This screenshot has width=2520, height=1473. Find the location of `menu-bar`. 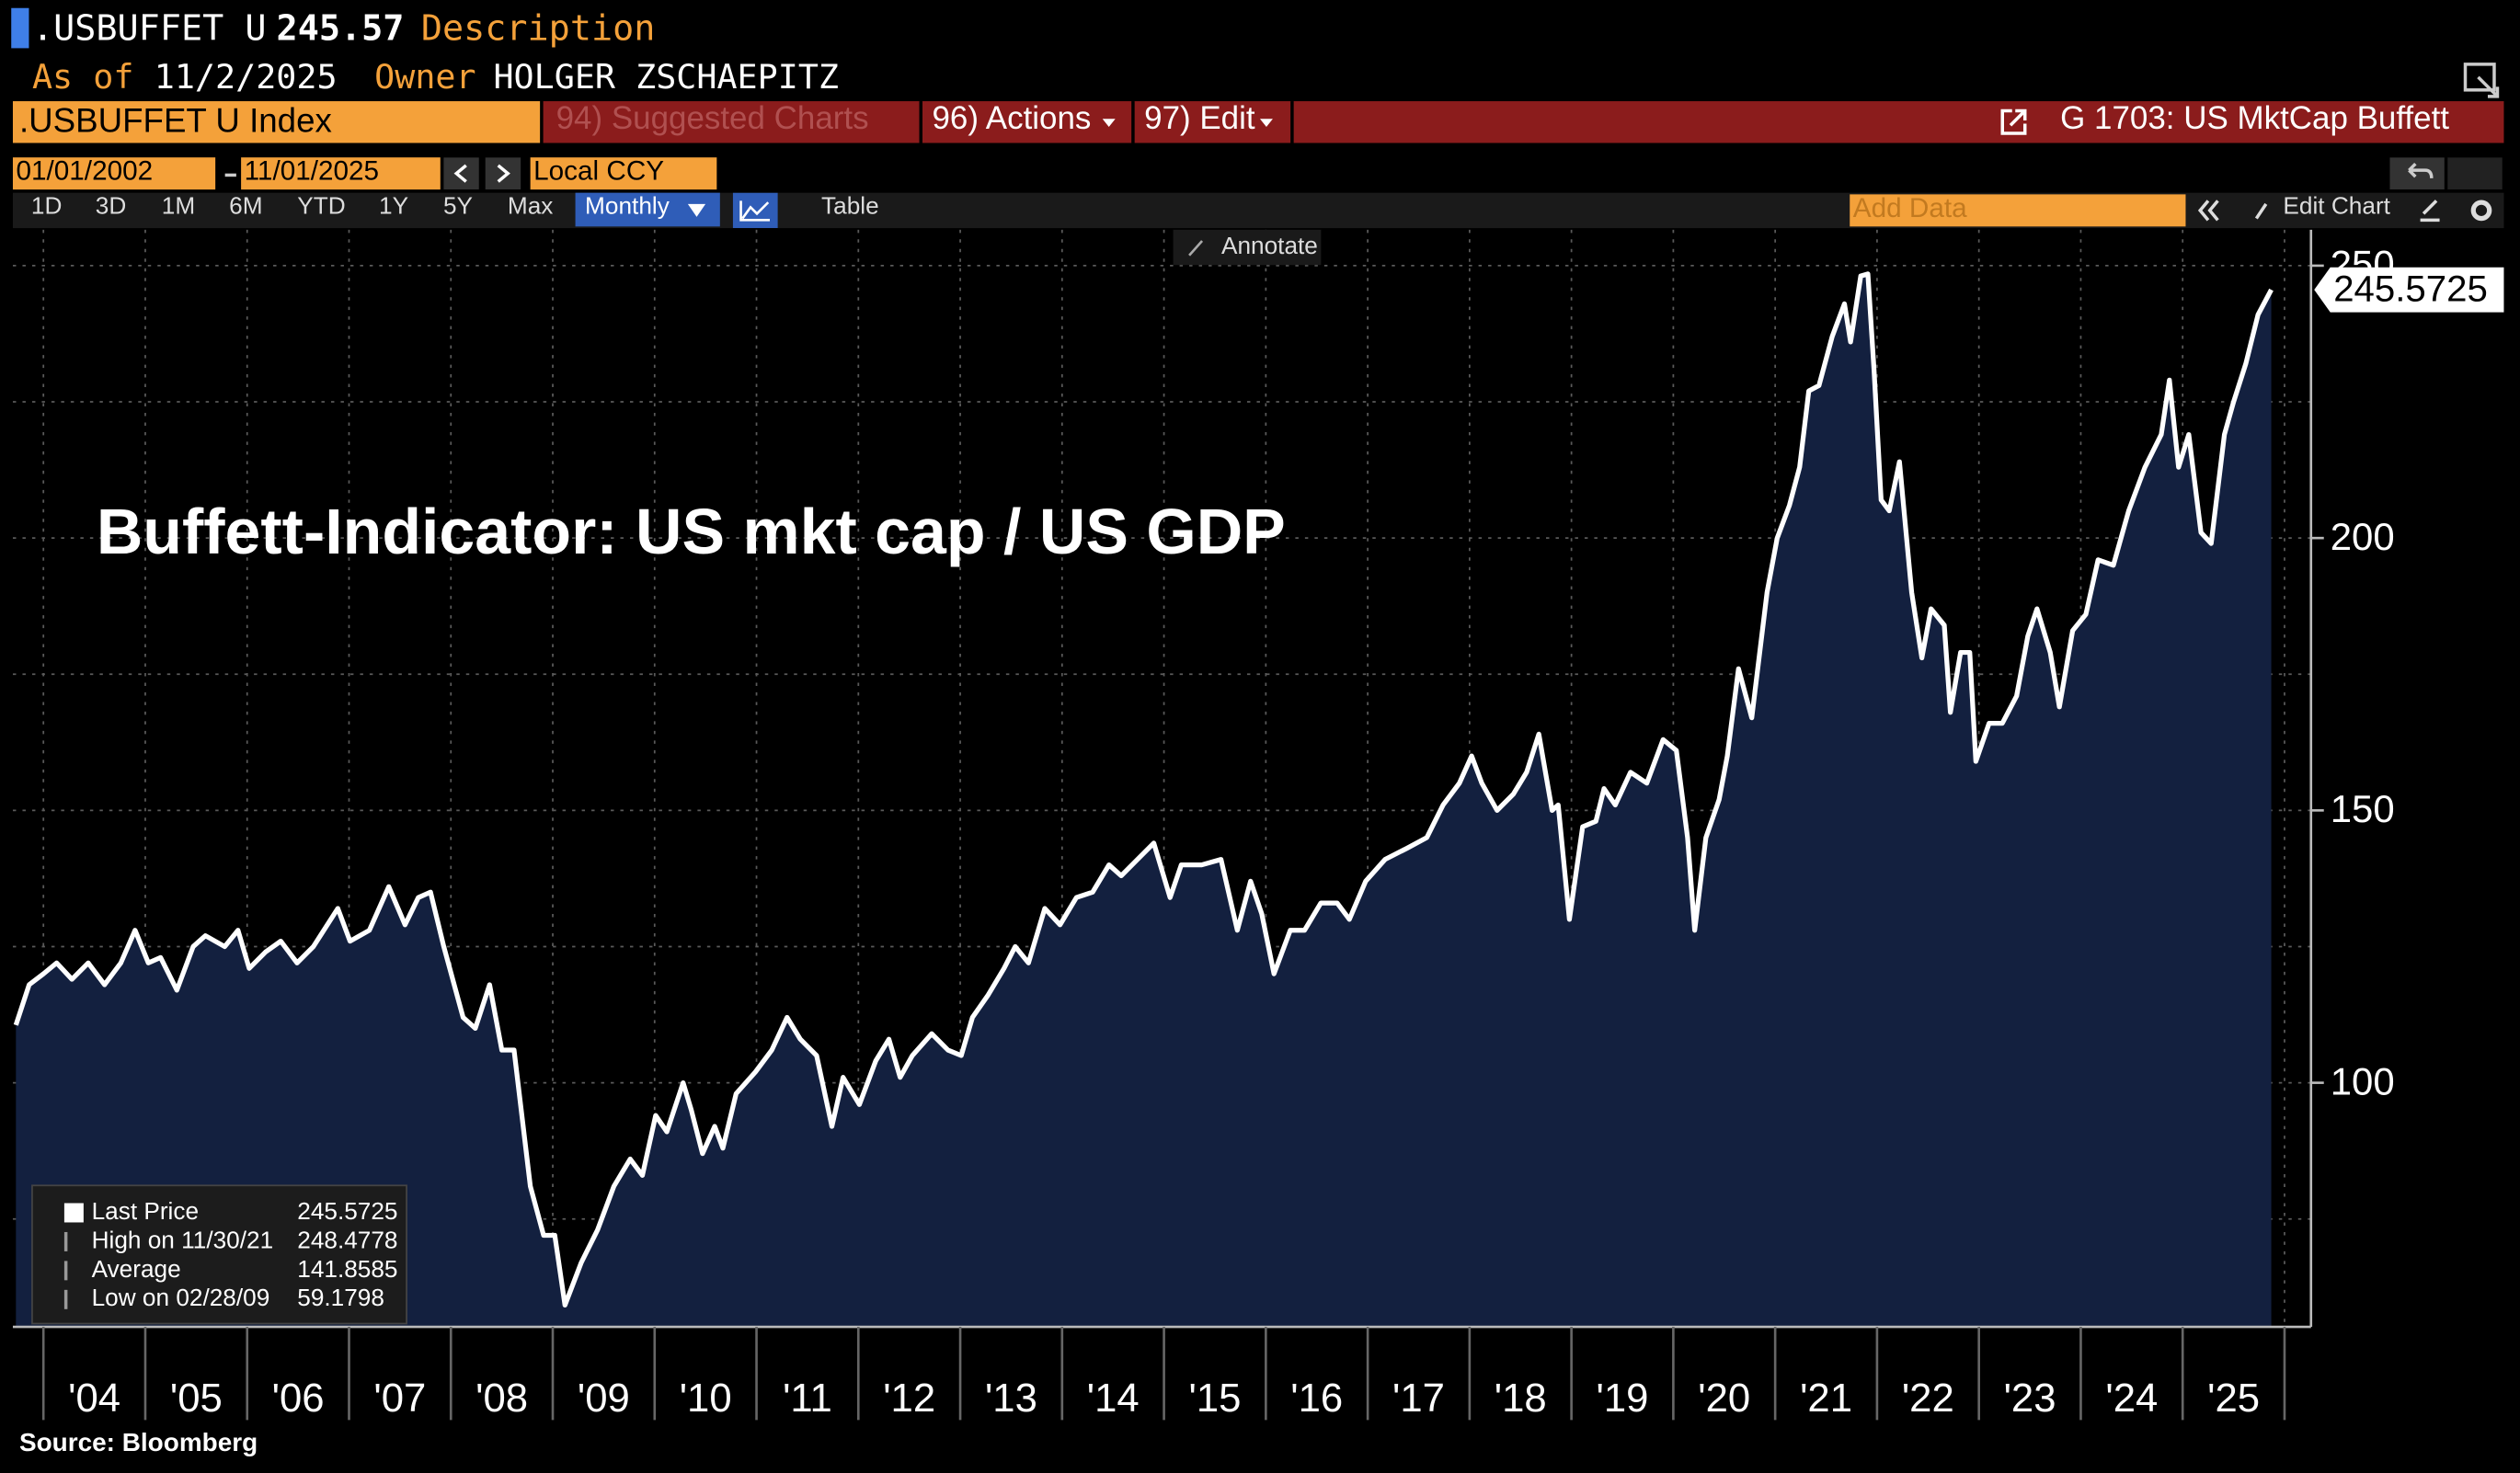

menu-bar is located at coordinates (1523, 122).